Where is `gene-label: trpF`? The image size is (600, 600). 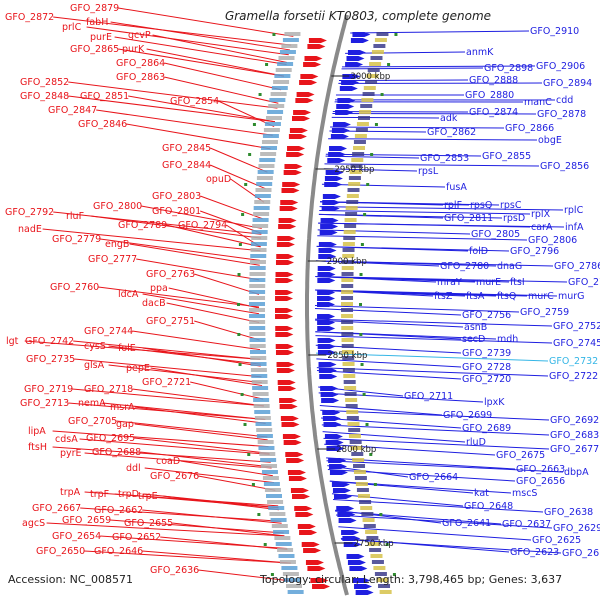 gene-label: trpF is located at coordinates (99, 494).